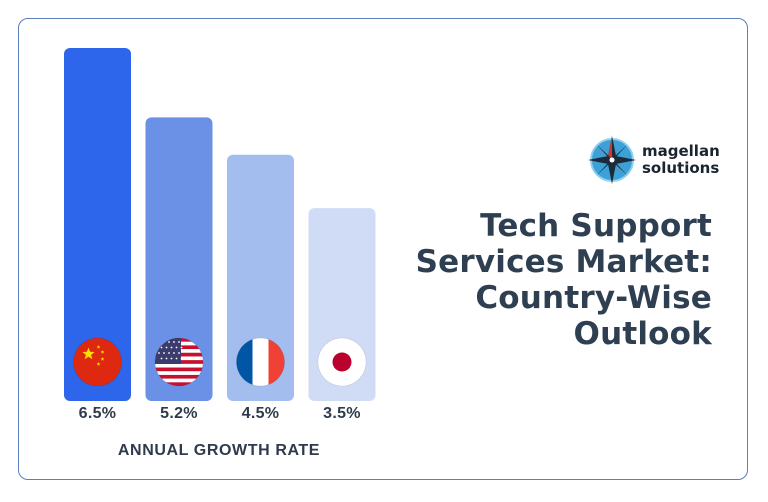 The height and width of the screenshot is (502, 768). Describe the element at coordinates (98, 413) in the screenshot. I see `value-label-china: 6.5%` at that location.